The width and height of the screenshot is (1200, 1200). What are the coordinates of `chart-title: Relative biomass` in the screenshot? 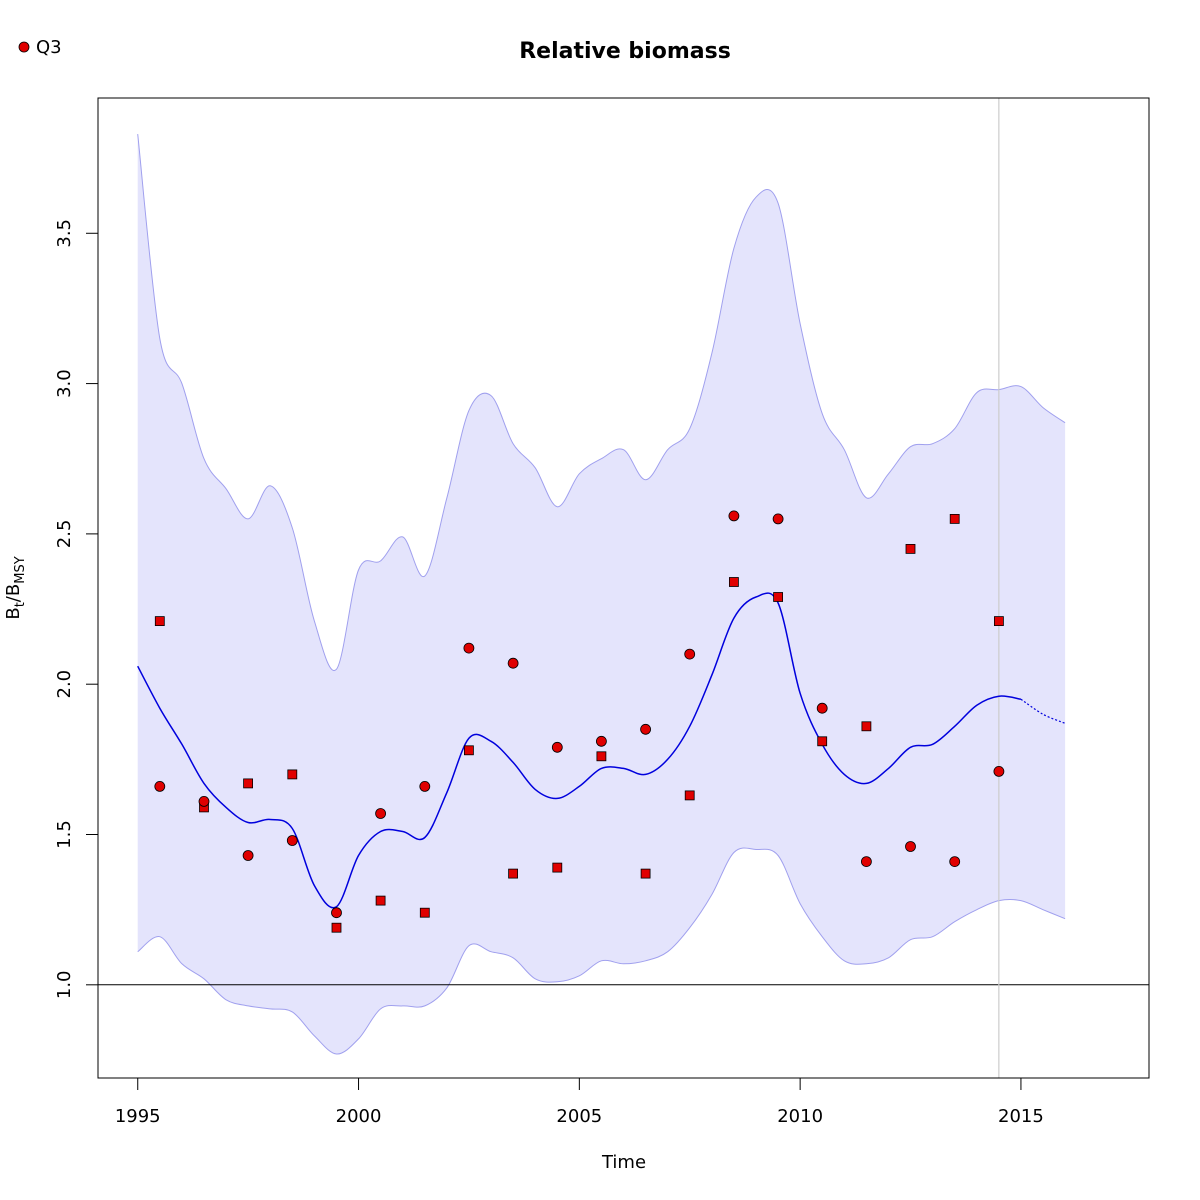 It's located at (625, 51).